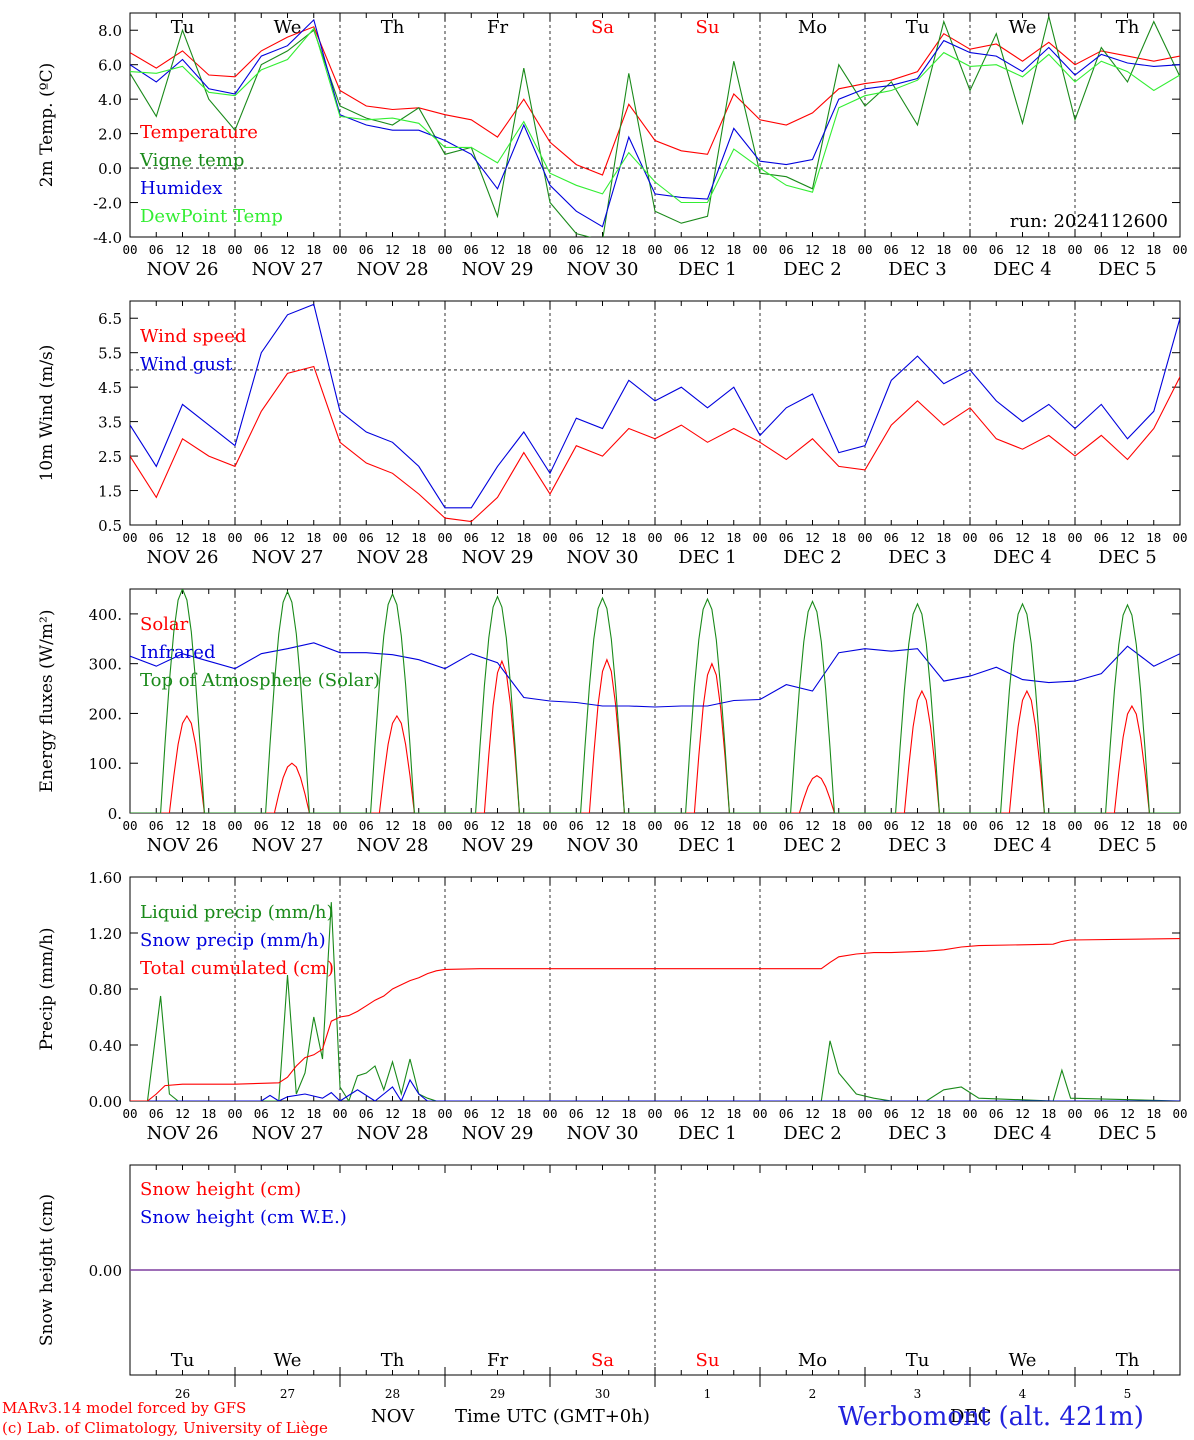 This screenshot has height=1440, width=1194. Describe the element at coordinates (287, 1394) in the screenshot. I see `day-number-label: 27` at that location.